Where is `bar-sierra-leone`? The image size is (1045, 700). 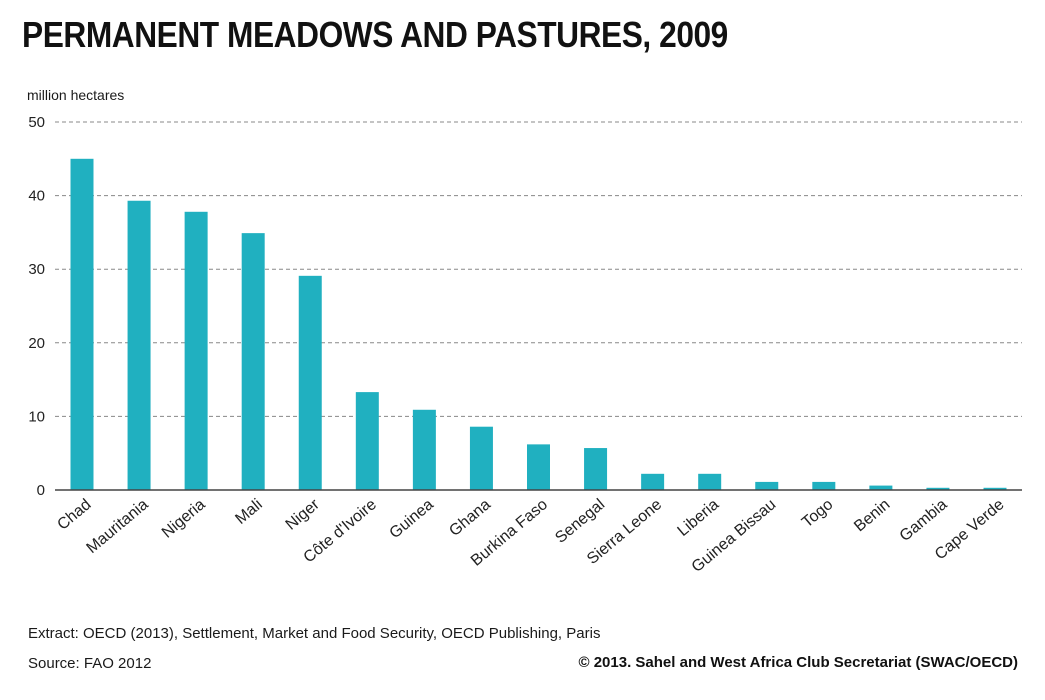 bar-sierra-leone is located at coordinates (653, 481).